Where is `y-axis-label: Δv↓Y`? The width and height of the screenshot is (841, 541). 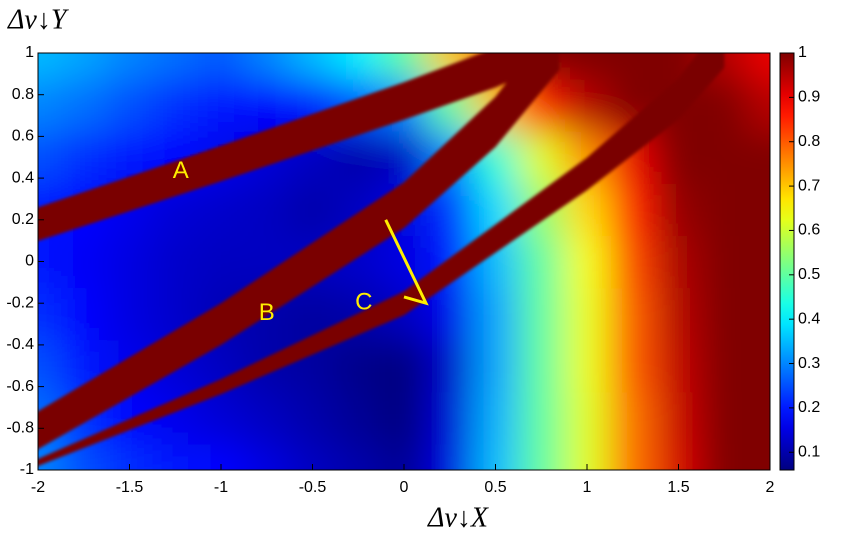
y-axis-label: Δv↓Y is located at coordinates (38, 19).